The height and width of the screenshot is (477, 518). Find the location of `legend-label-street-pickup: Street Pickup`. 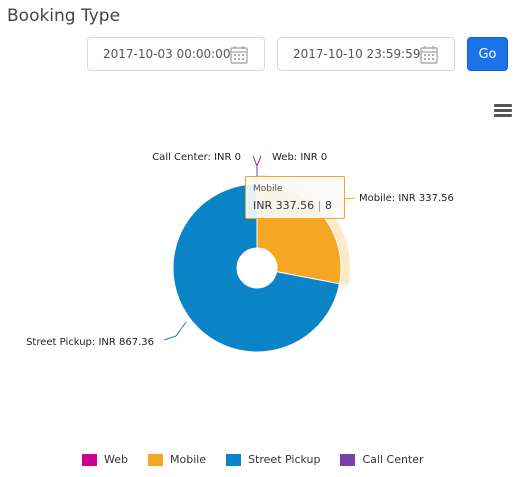

legend-label-street-pickup: Street Pickup is located at coordinates (284, 459).